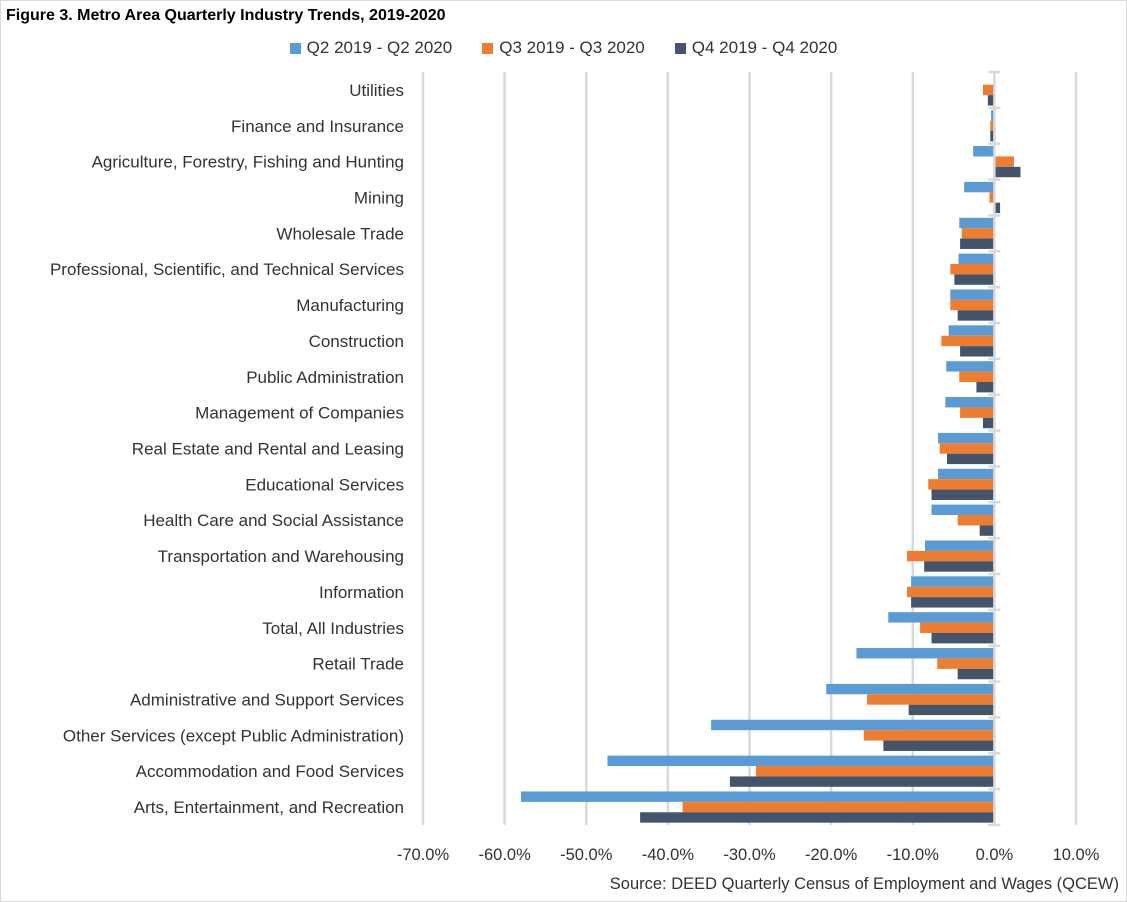  What do you see at coordinates (270, 771) in the screenshot?
I see `category-label: Accommodation and Food Services` at bounding box center [270, 771].